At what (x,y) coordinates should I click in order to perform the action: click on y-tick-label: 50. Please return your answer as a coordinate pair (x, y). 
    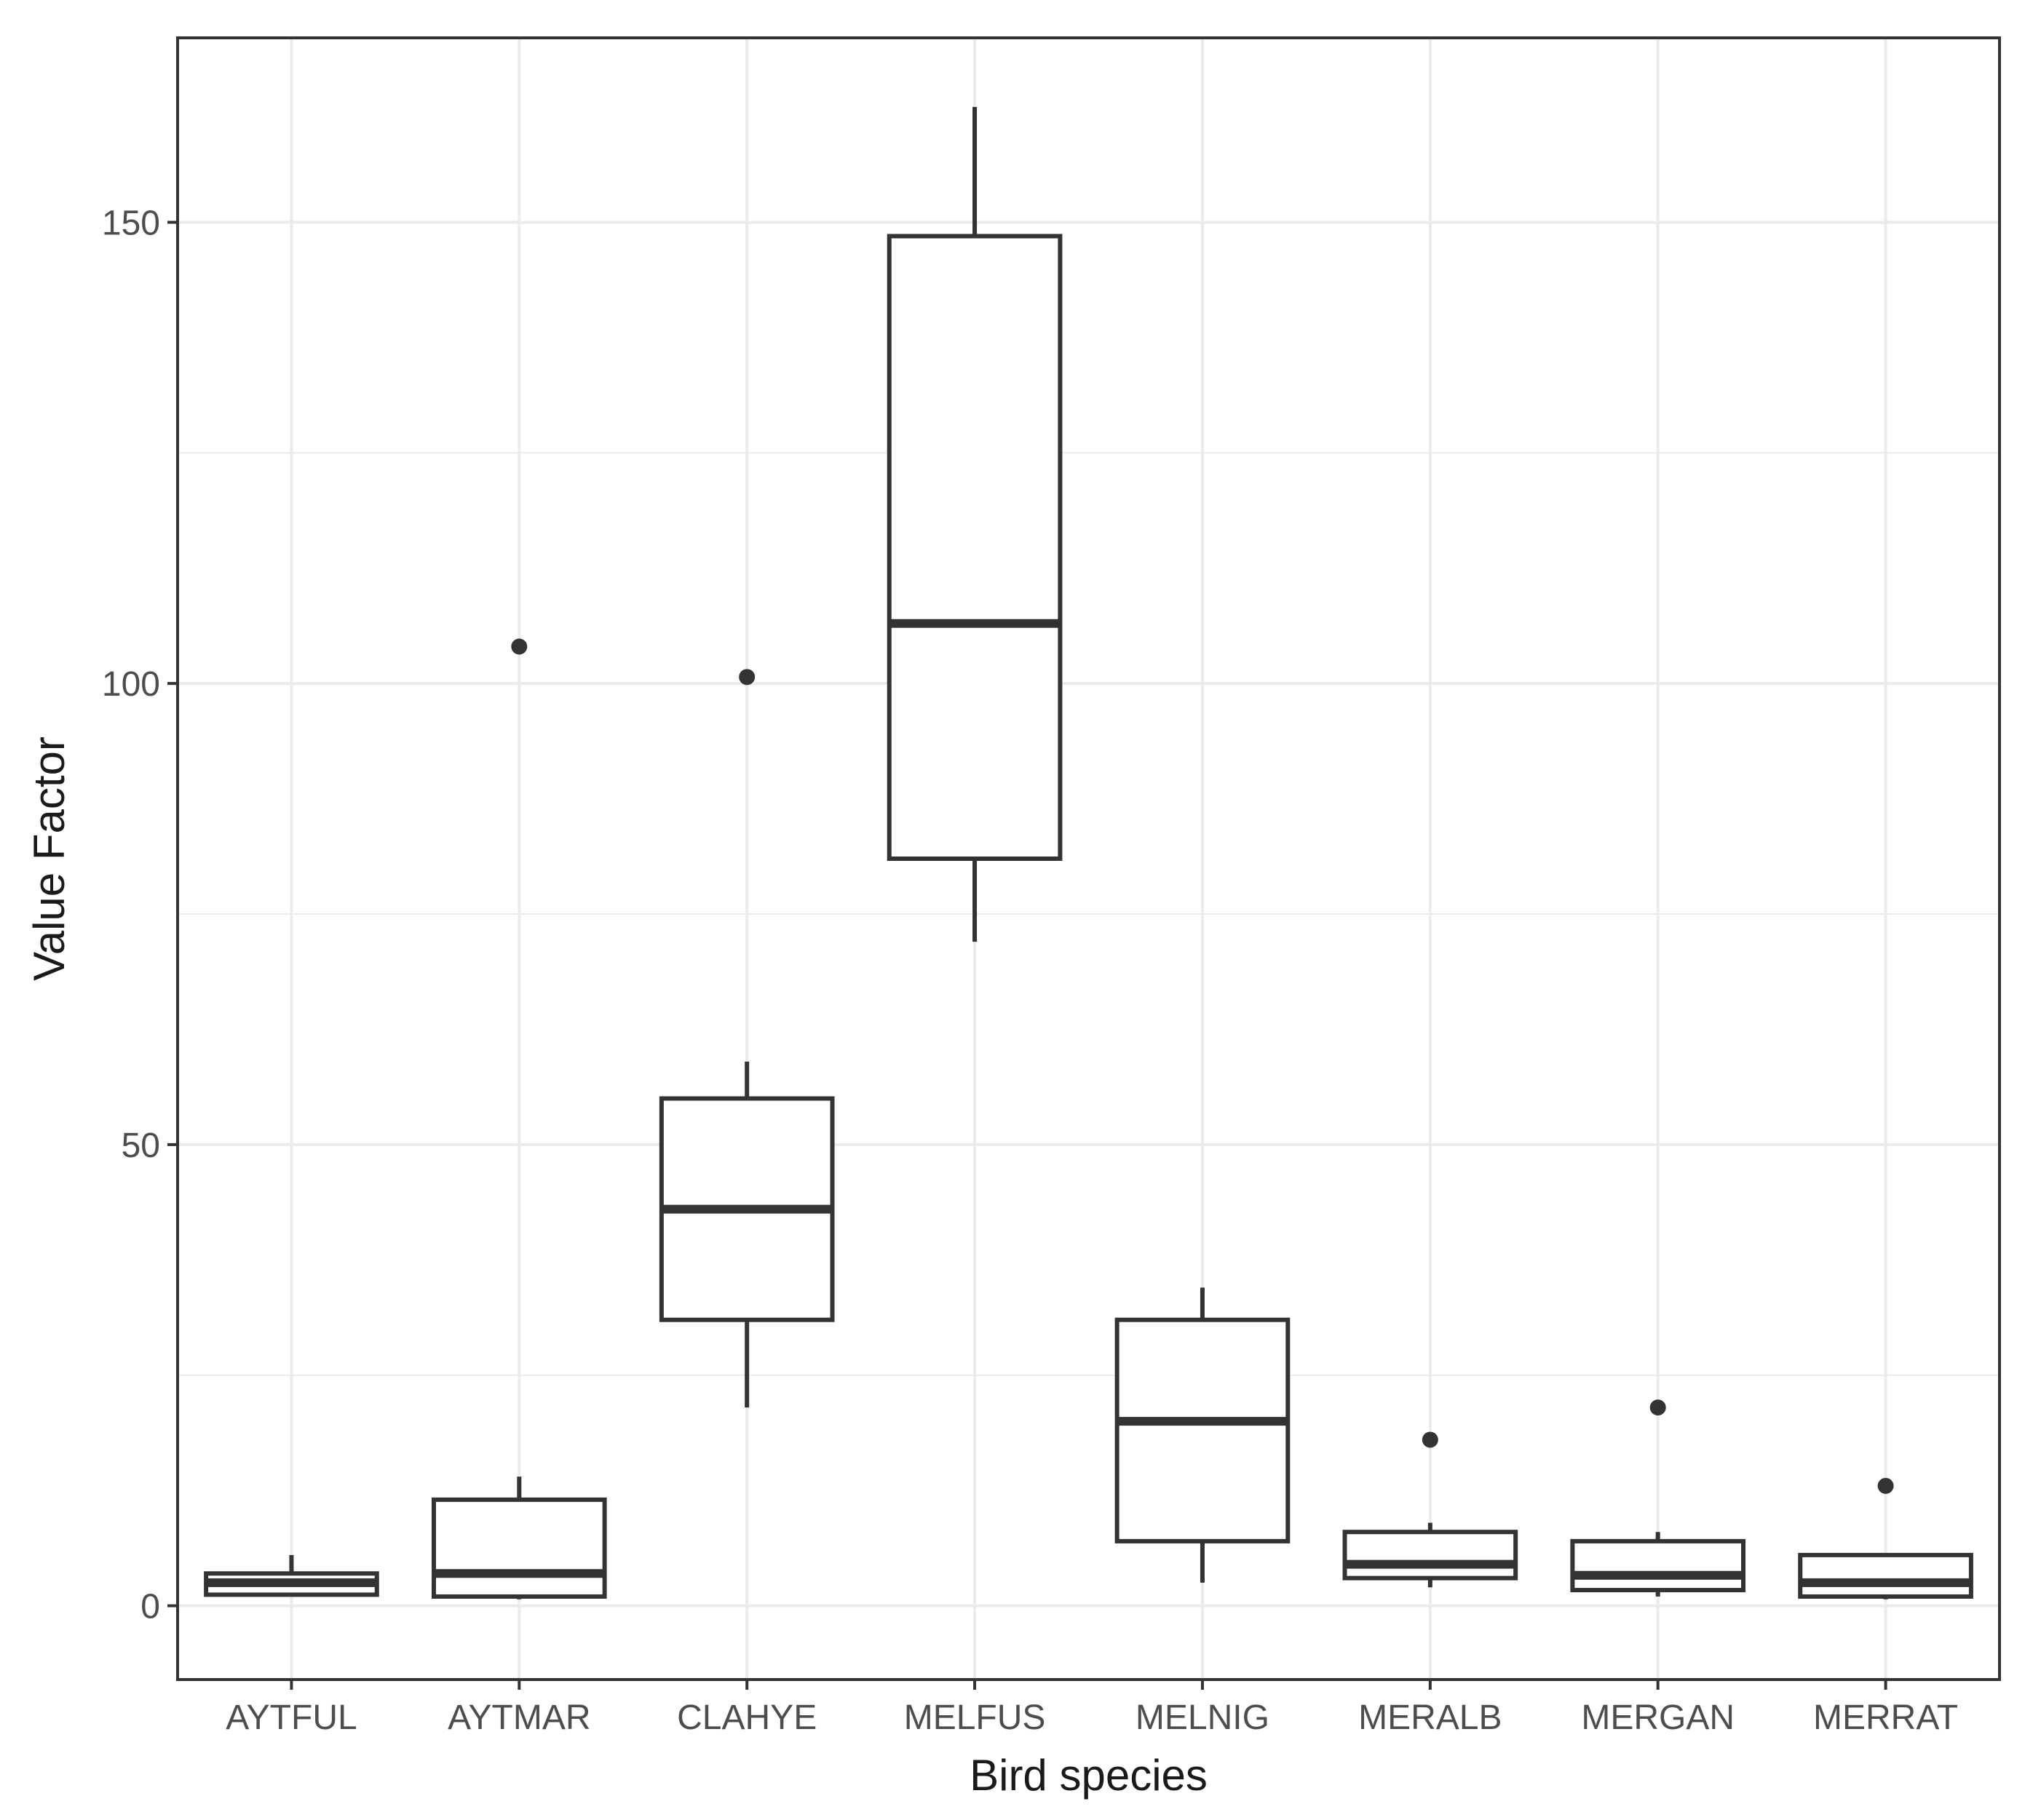
    Looking at the image, I should click on (141, 1145).